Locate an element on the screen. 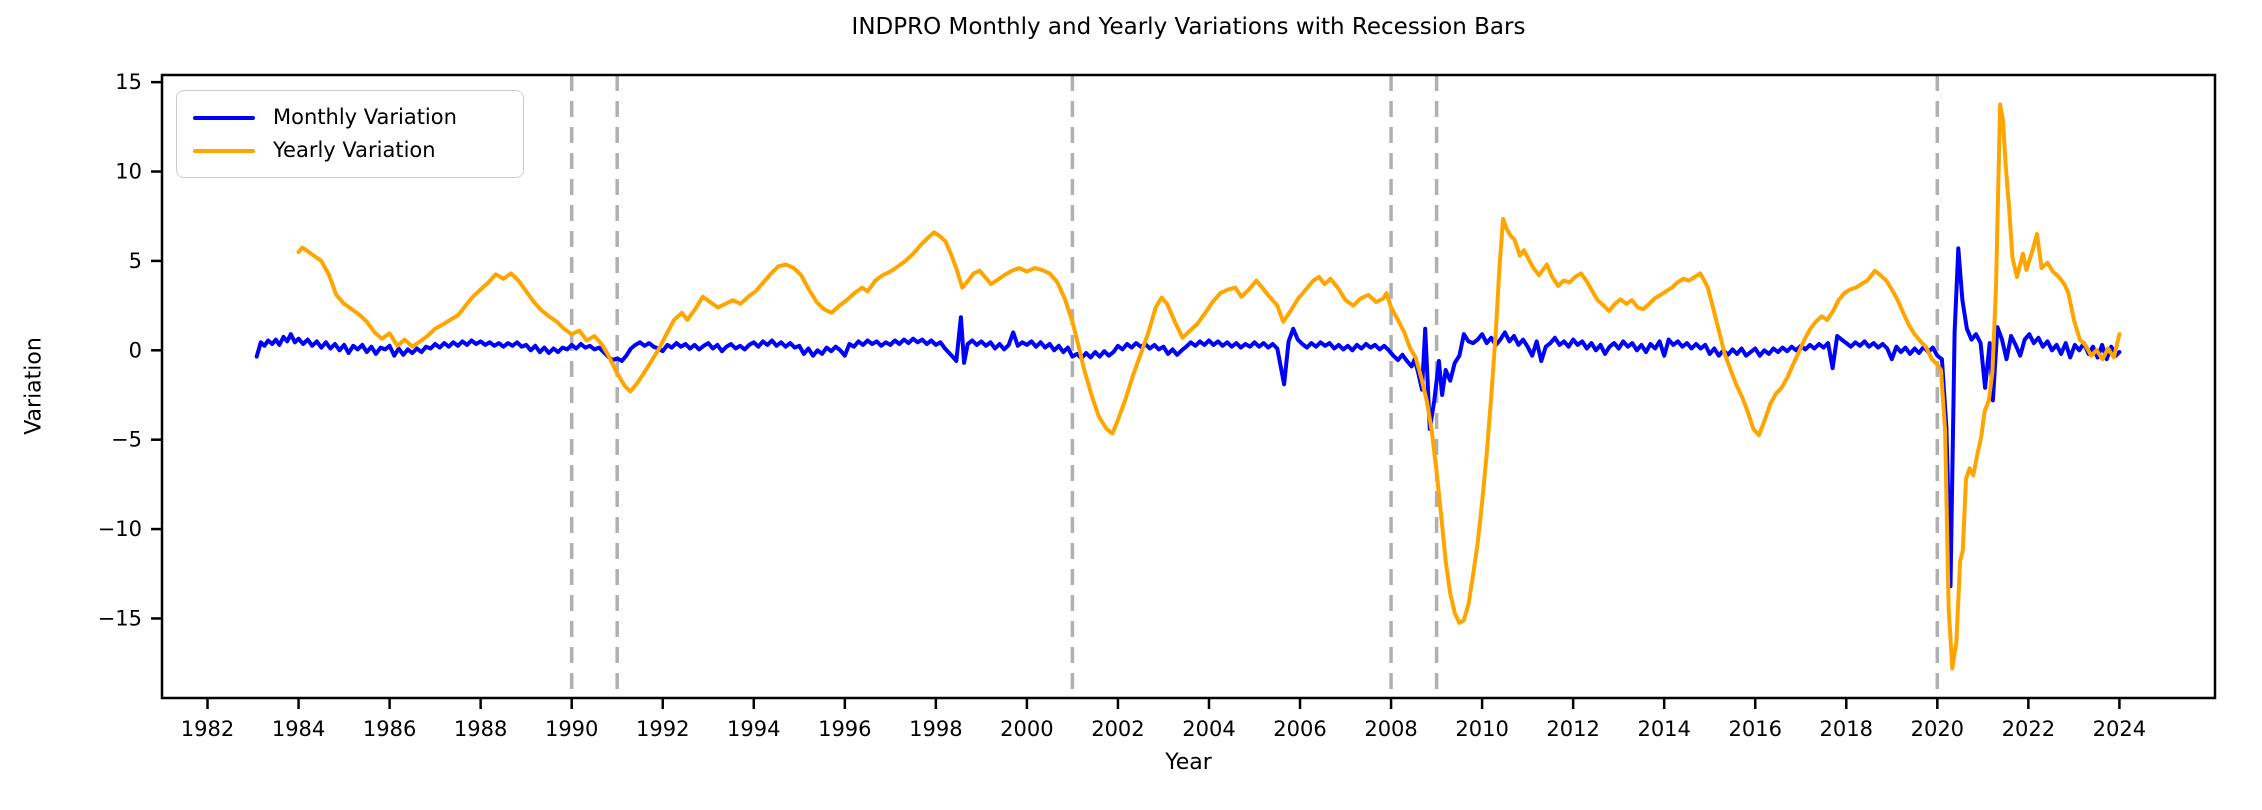  x-tick-label: 1992 is located at coordinates (662, 729).